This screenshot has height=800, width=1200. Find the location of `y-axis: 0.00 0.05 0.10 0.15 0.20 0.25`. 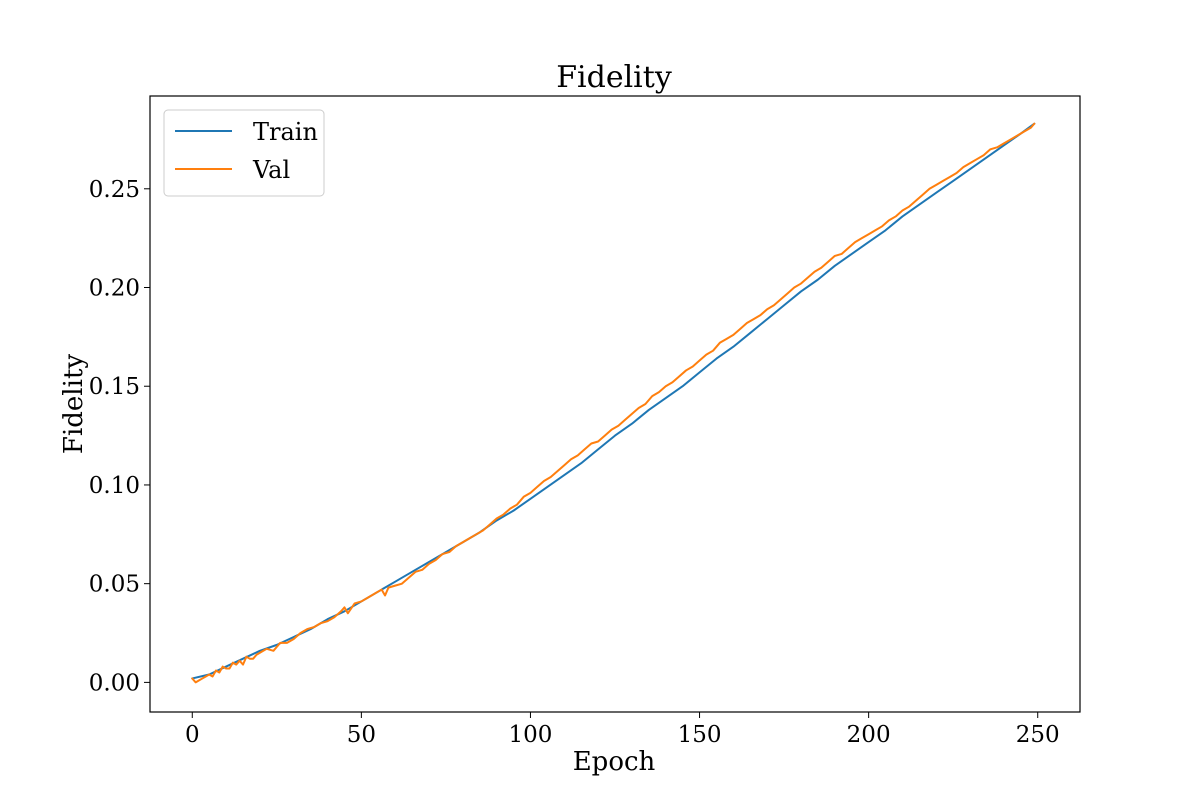

y-axis: 0.00 0.05 0.10 0.15 0.20 0.25 is located at coordinates (119, 436).